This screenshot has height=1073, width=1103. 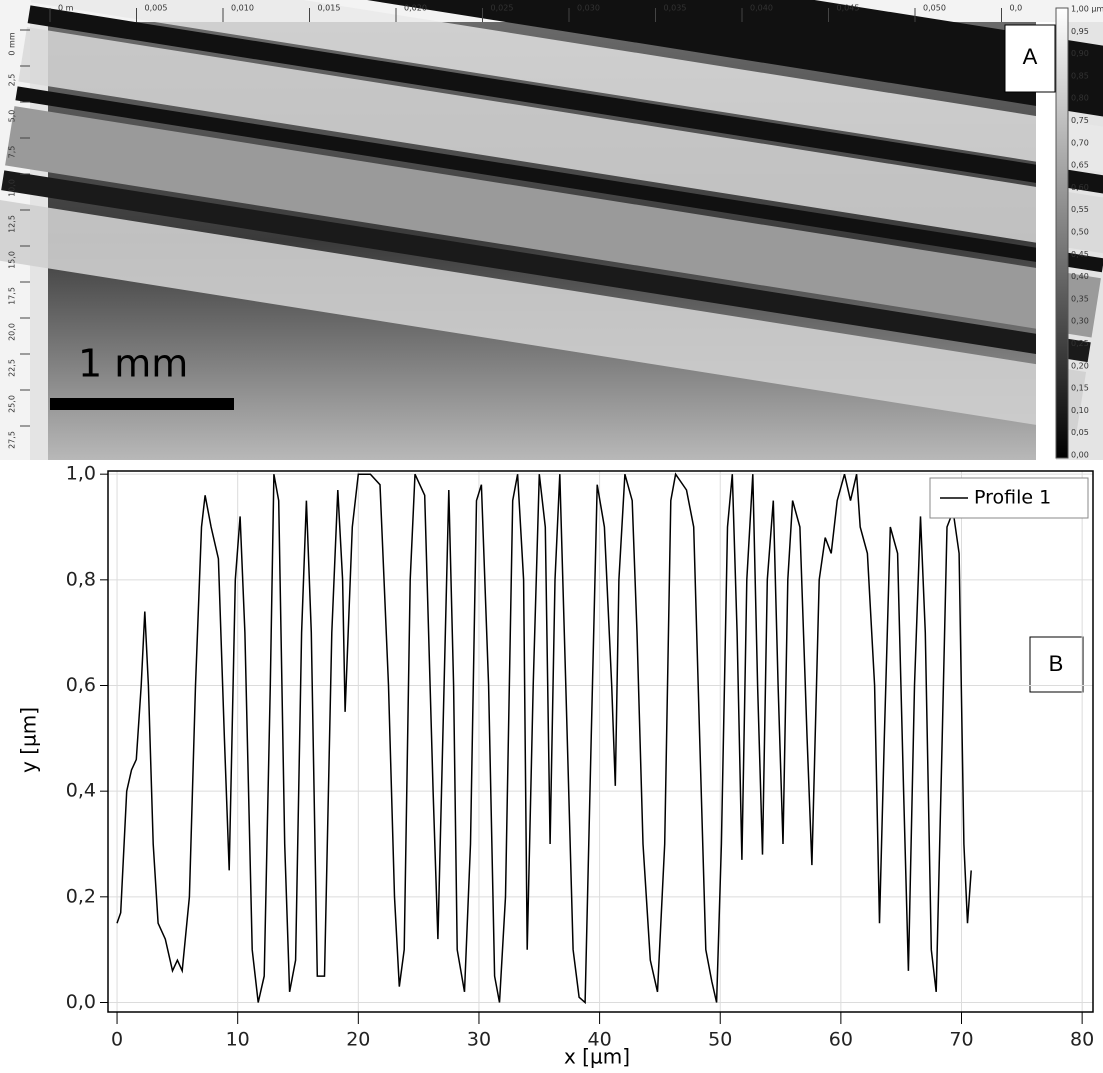 What do you see at coordinates (1062, 233) in the screenshot?
I see `color-bar` at bounding box center [1062, 233].